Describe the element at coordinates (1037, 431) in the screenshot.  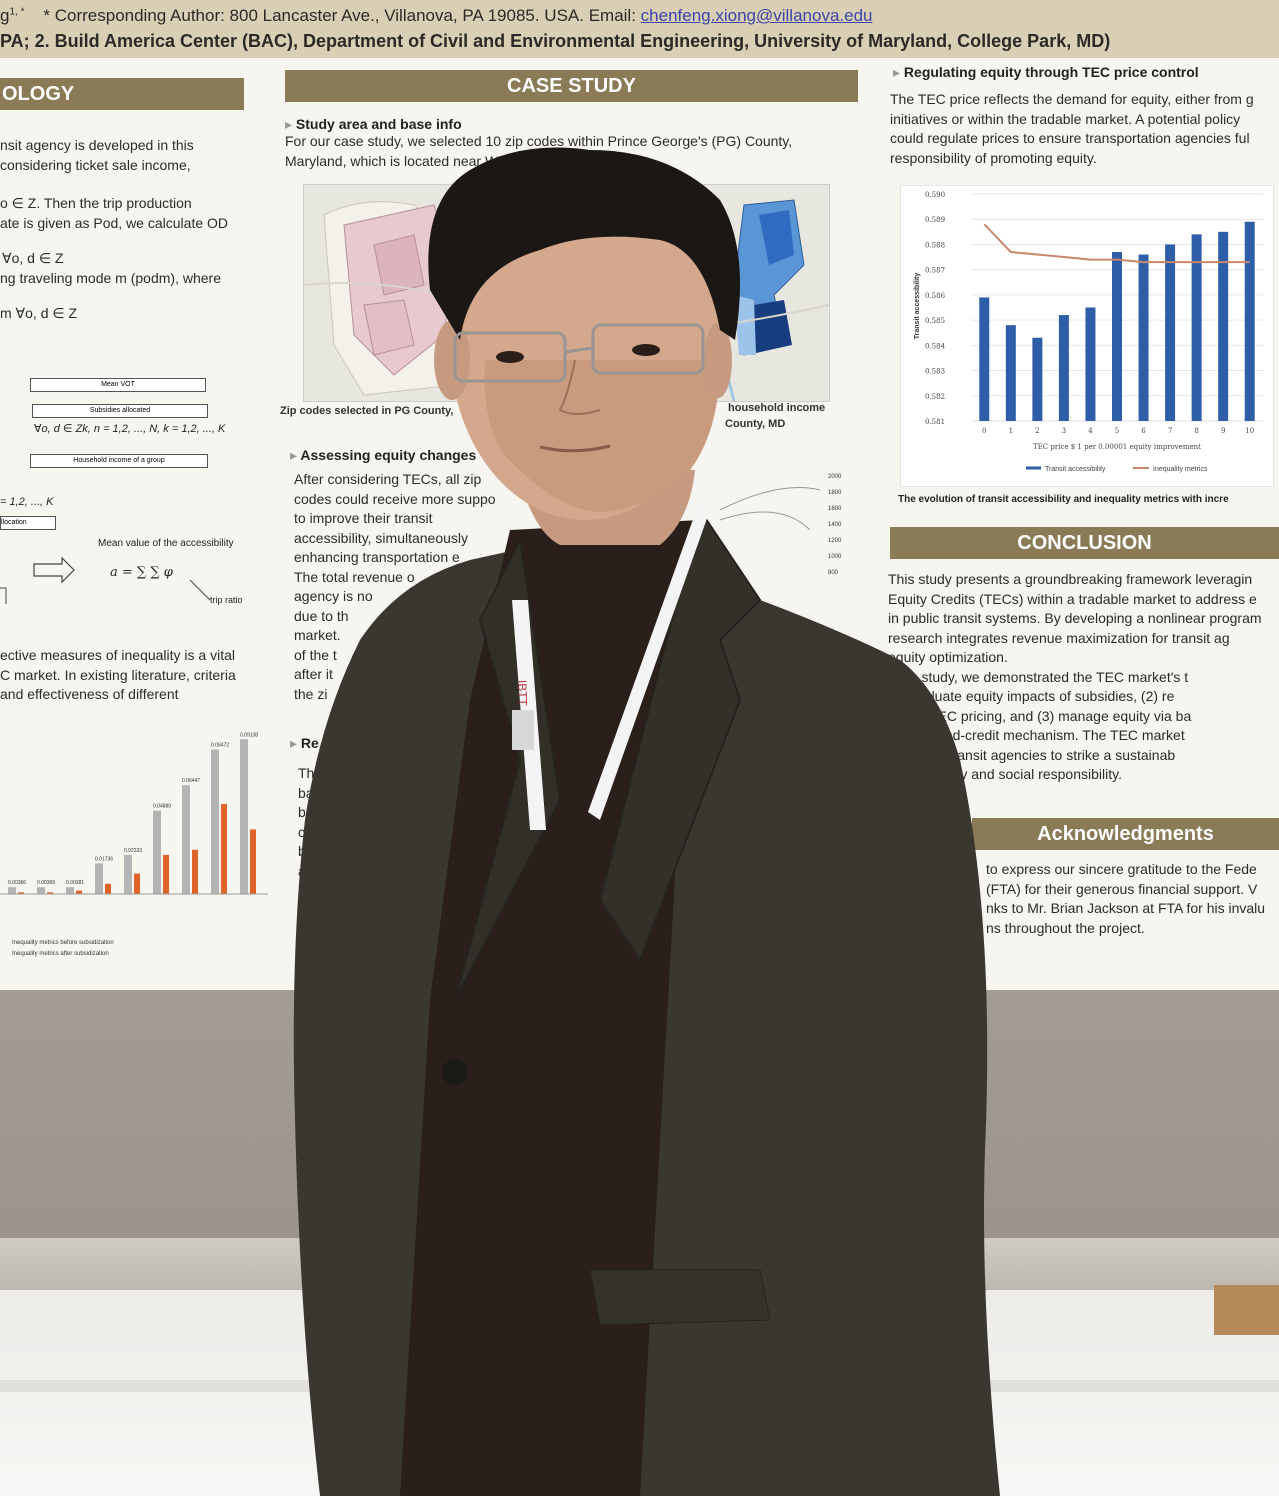
I see `x-tick-label: 2` at that location.